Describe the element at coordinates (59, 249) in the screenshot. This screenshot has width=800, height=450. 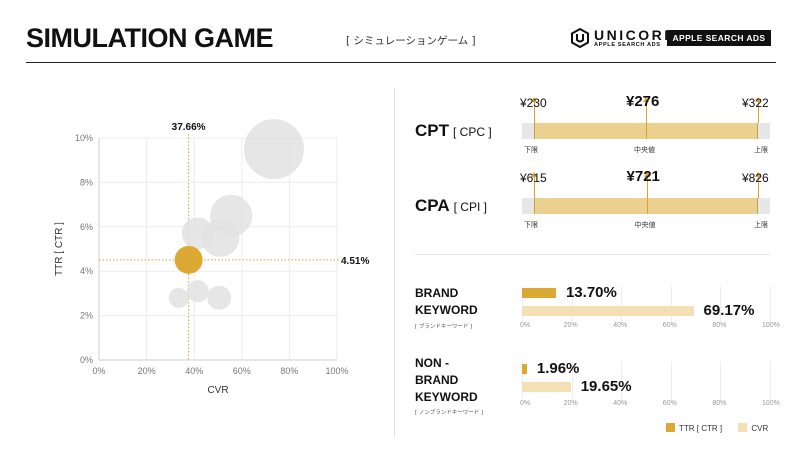
I see `y-axis-label: TTR [ CTR ]` at that location.